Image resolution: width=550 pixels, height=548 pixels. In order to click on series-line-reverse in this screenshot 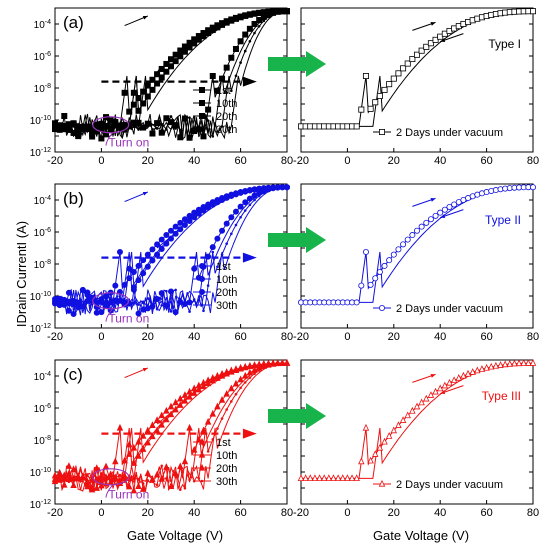, I will do `click(170, 426)`.